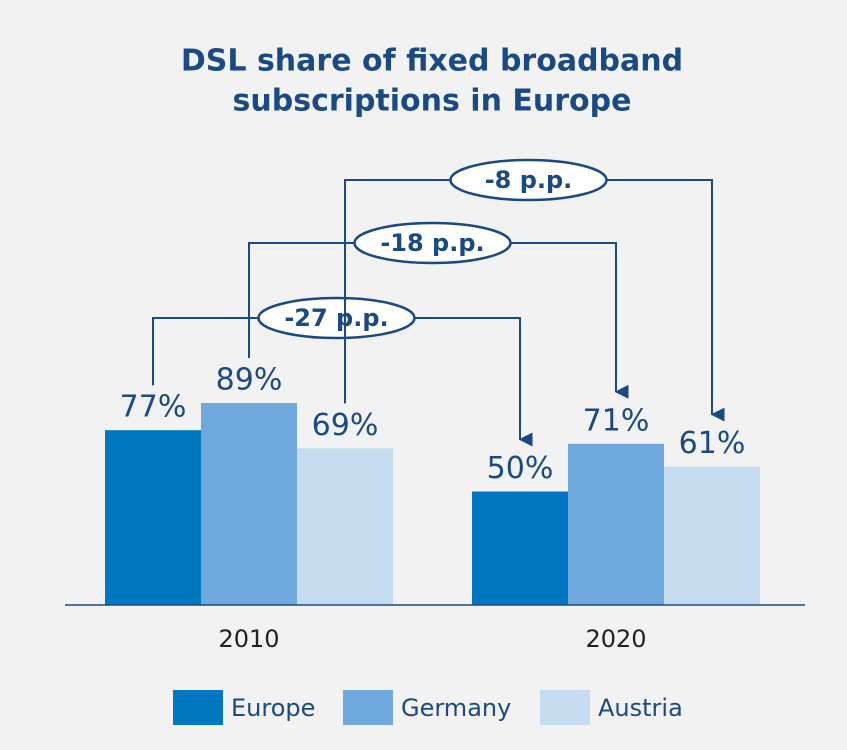 Image resolution: width=847 pixels, height=750 pixels. I want to click on change-label: -27 p.p., so click(336, 318).